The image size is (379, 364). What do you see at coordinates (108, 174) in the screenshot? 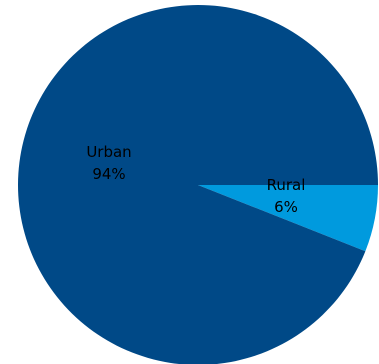
I see `slice-value-urban: 94%` at bounding box center [108, 174].